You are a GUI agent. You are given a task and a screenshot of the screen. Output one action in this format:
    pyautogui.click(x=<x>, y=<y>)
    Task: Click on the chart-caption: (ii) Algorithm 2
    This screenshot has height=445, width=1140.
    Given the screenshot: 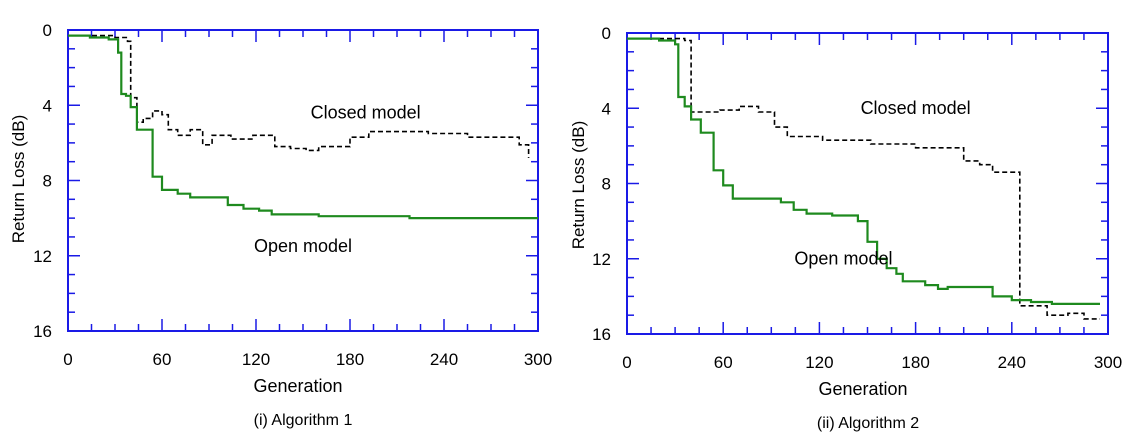 What is the action you would take?
    pyautogui.click(x=868, y=423)
    